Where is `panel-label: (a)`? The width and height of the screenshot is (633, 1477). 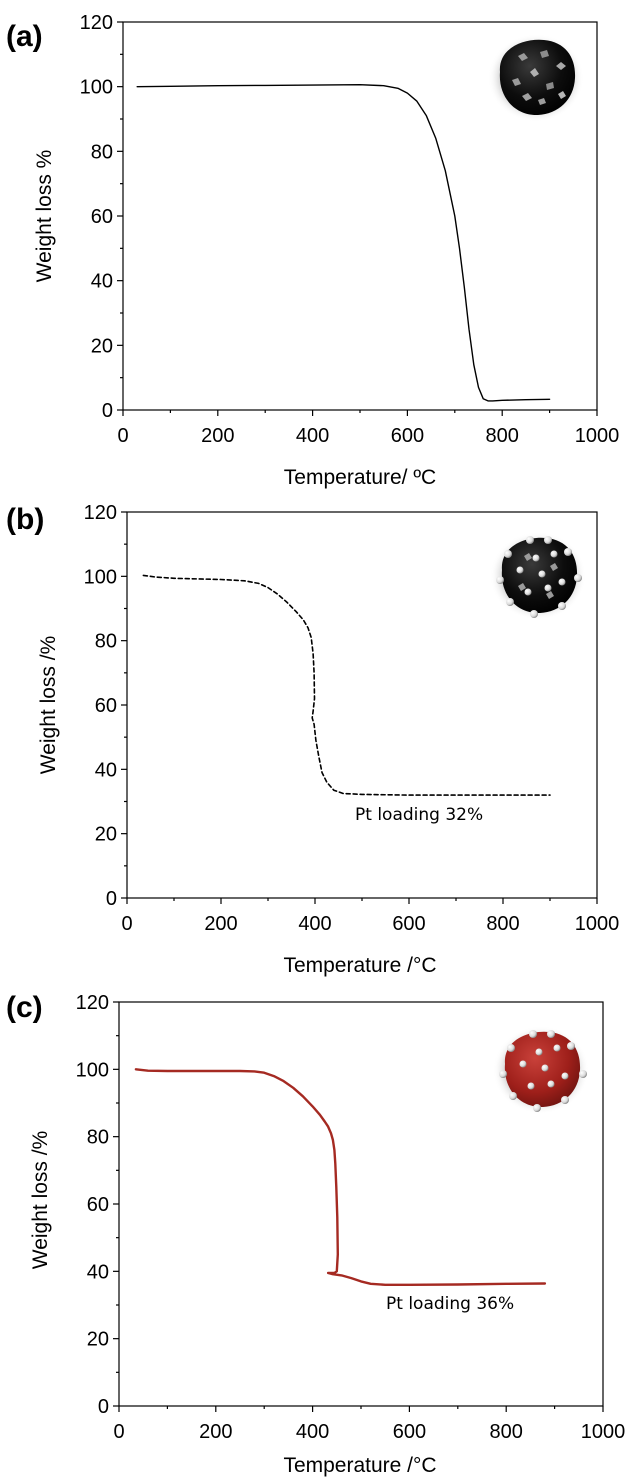 panel-label: (a) is located at coordinates (24, 36).